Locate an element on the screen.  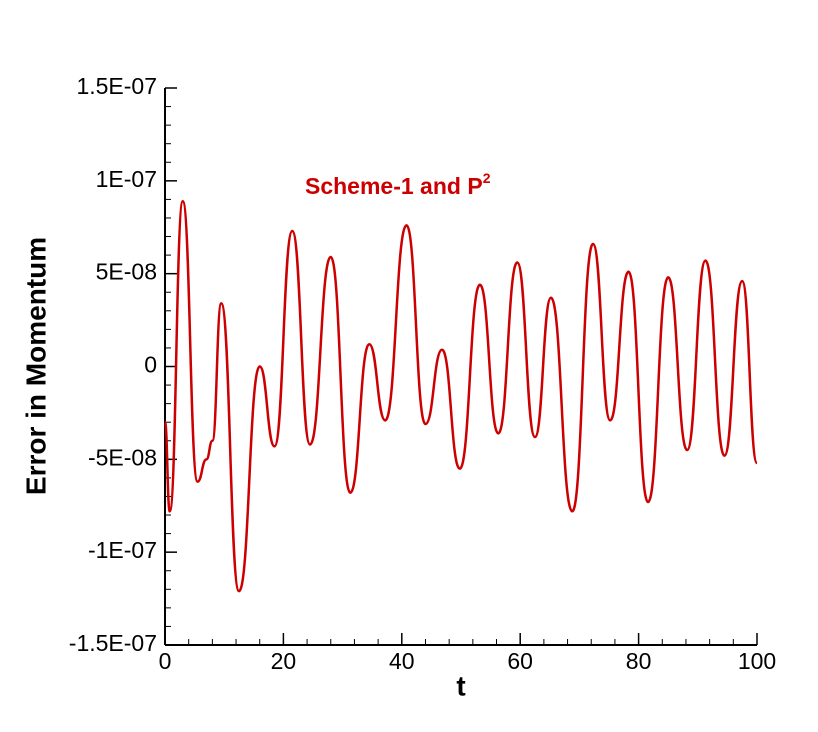
x-tick-label: 100 is located at coordinates (757, 661).